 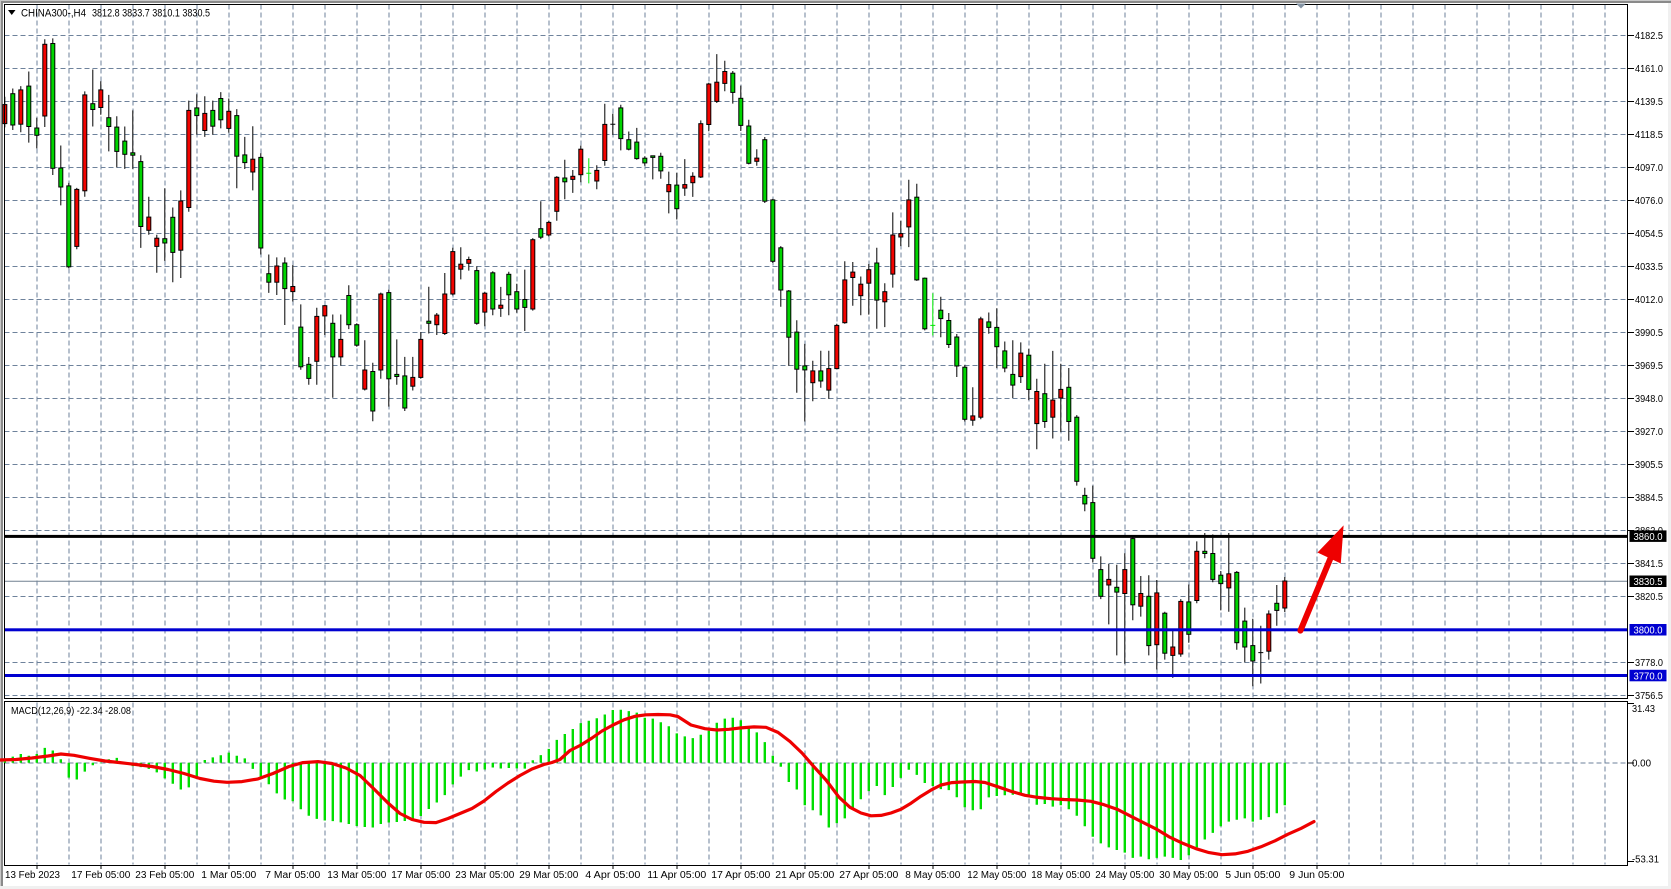 I want to click on svg-text: 21 Apr 05:00, so click(x=804, y=875).